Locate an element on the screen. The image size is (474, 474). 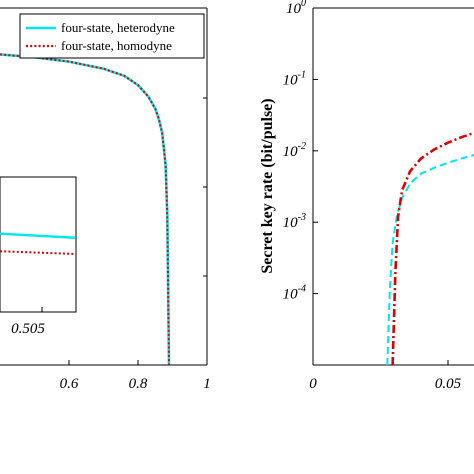
right-y-ticks: 10⁰ 10⁻¹ 10⁻² 10⁻³ 10⁻⁴ is located at coordinates (300, 151).